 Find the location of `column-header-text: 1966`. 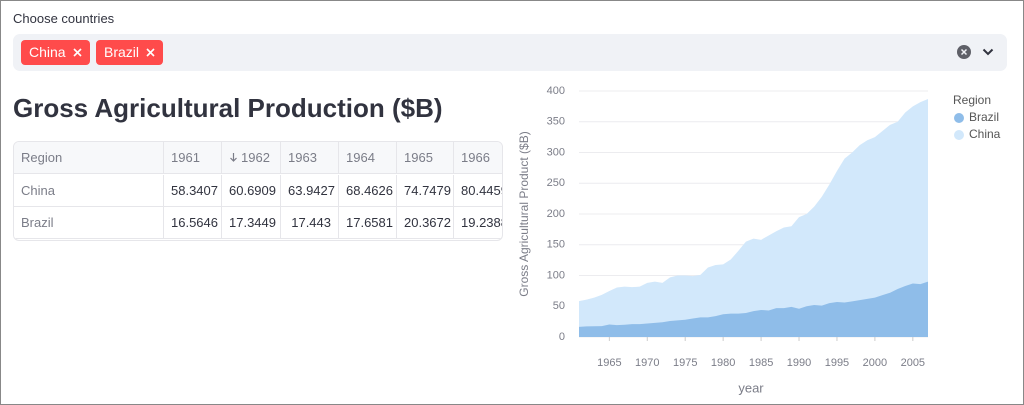

column-header-text: 1966 is located at coordinates (475, 157).